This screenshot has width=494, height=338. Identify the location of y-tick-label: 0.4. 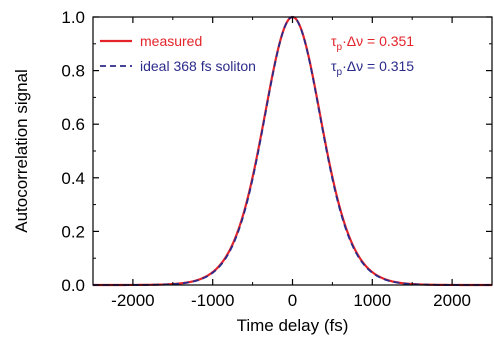
(73, 178).